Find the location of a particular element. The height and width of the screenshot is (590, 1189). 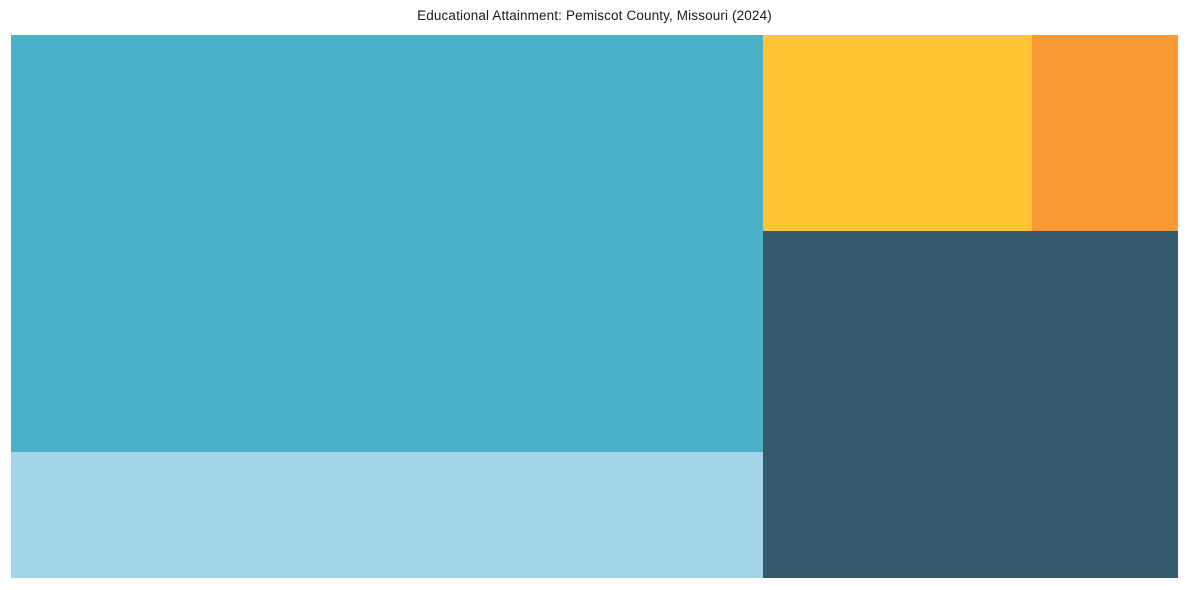

treemap-tile-less-than-high-school: Less than high school is located at coordinates (387, 515).